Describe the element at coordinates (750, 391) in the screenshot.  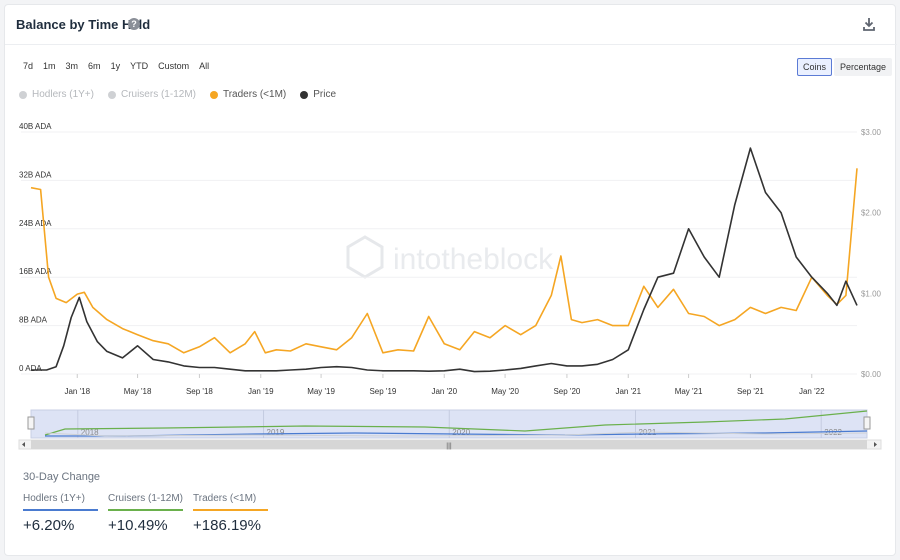
I see `x-axis-tick-label: Sep '21` at that location.